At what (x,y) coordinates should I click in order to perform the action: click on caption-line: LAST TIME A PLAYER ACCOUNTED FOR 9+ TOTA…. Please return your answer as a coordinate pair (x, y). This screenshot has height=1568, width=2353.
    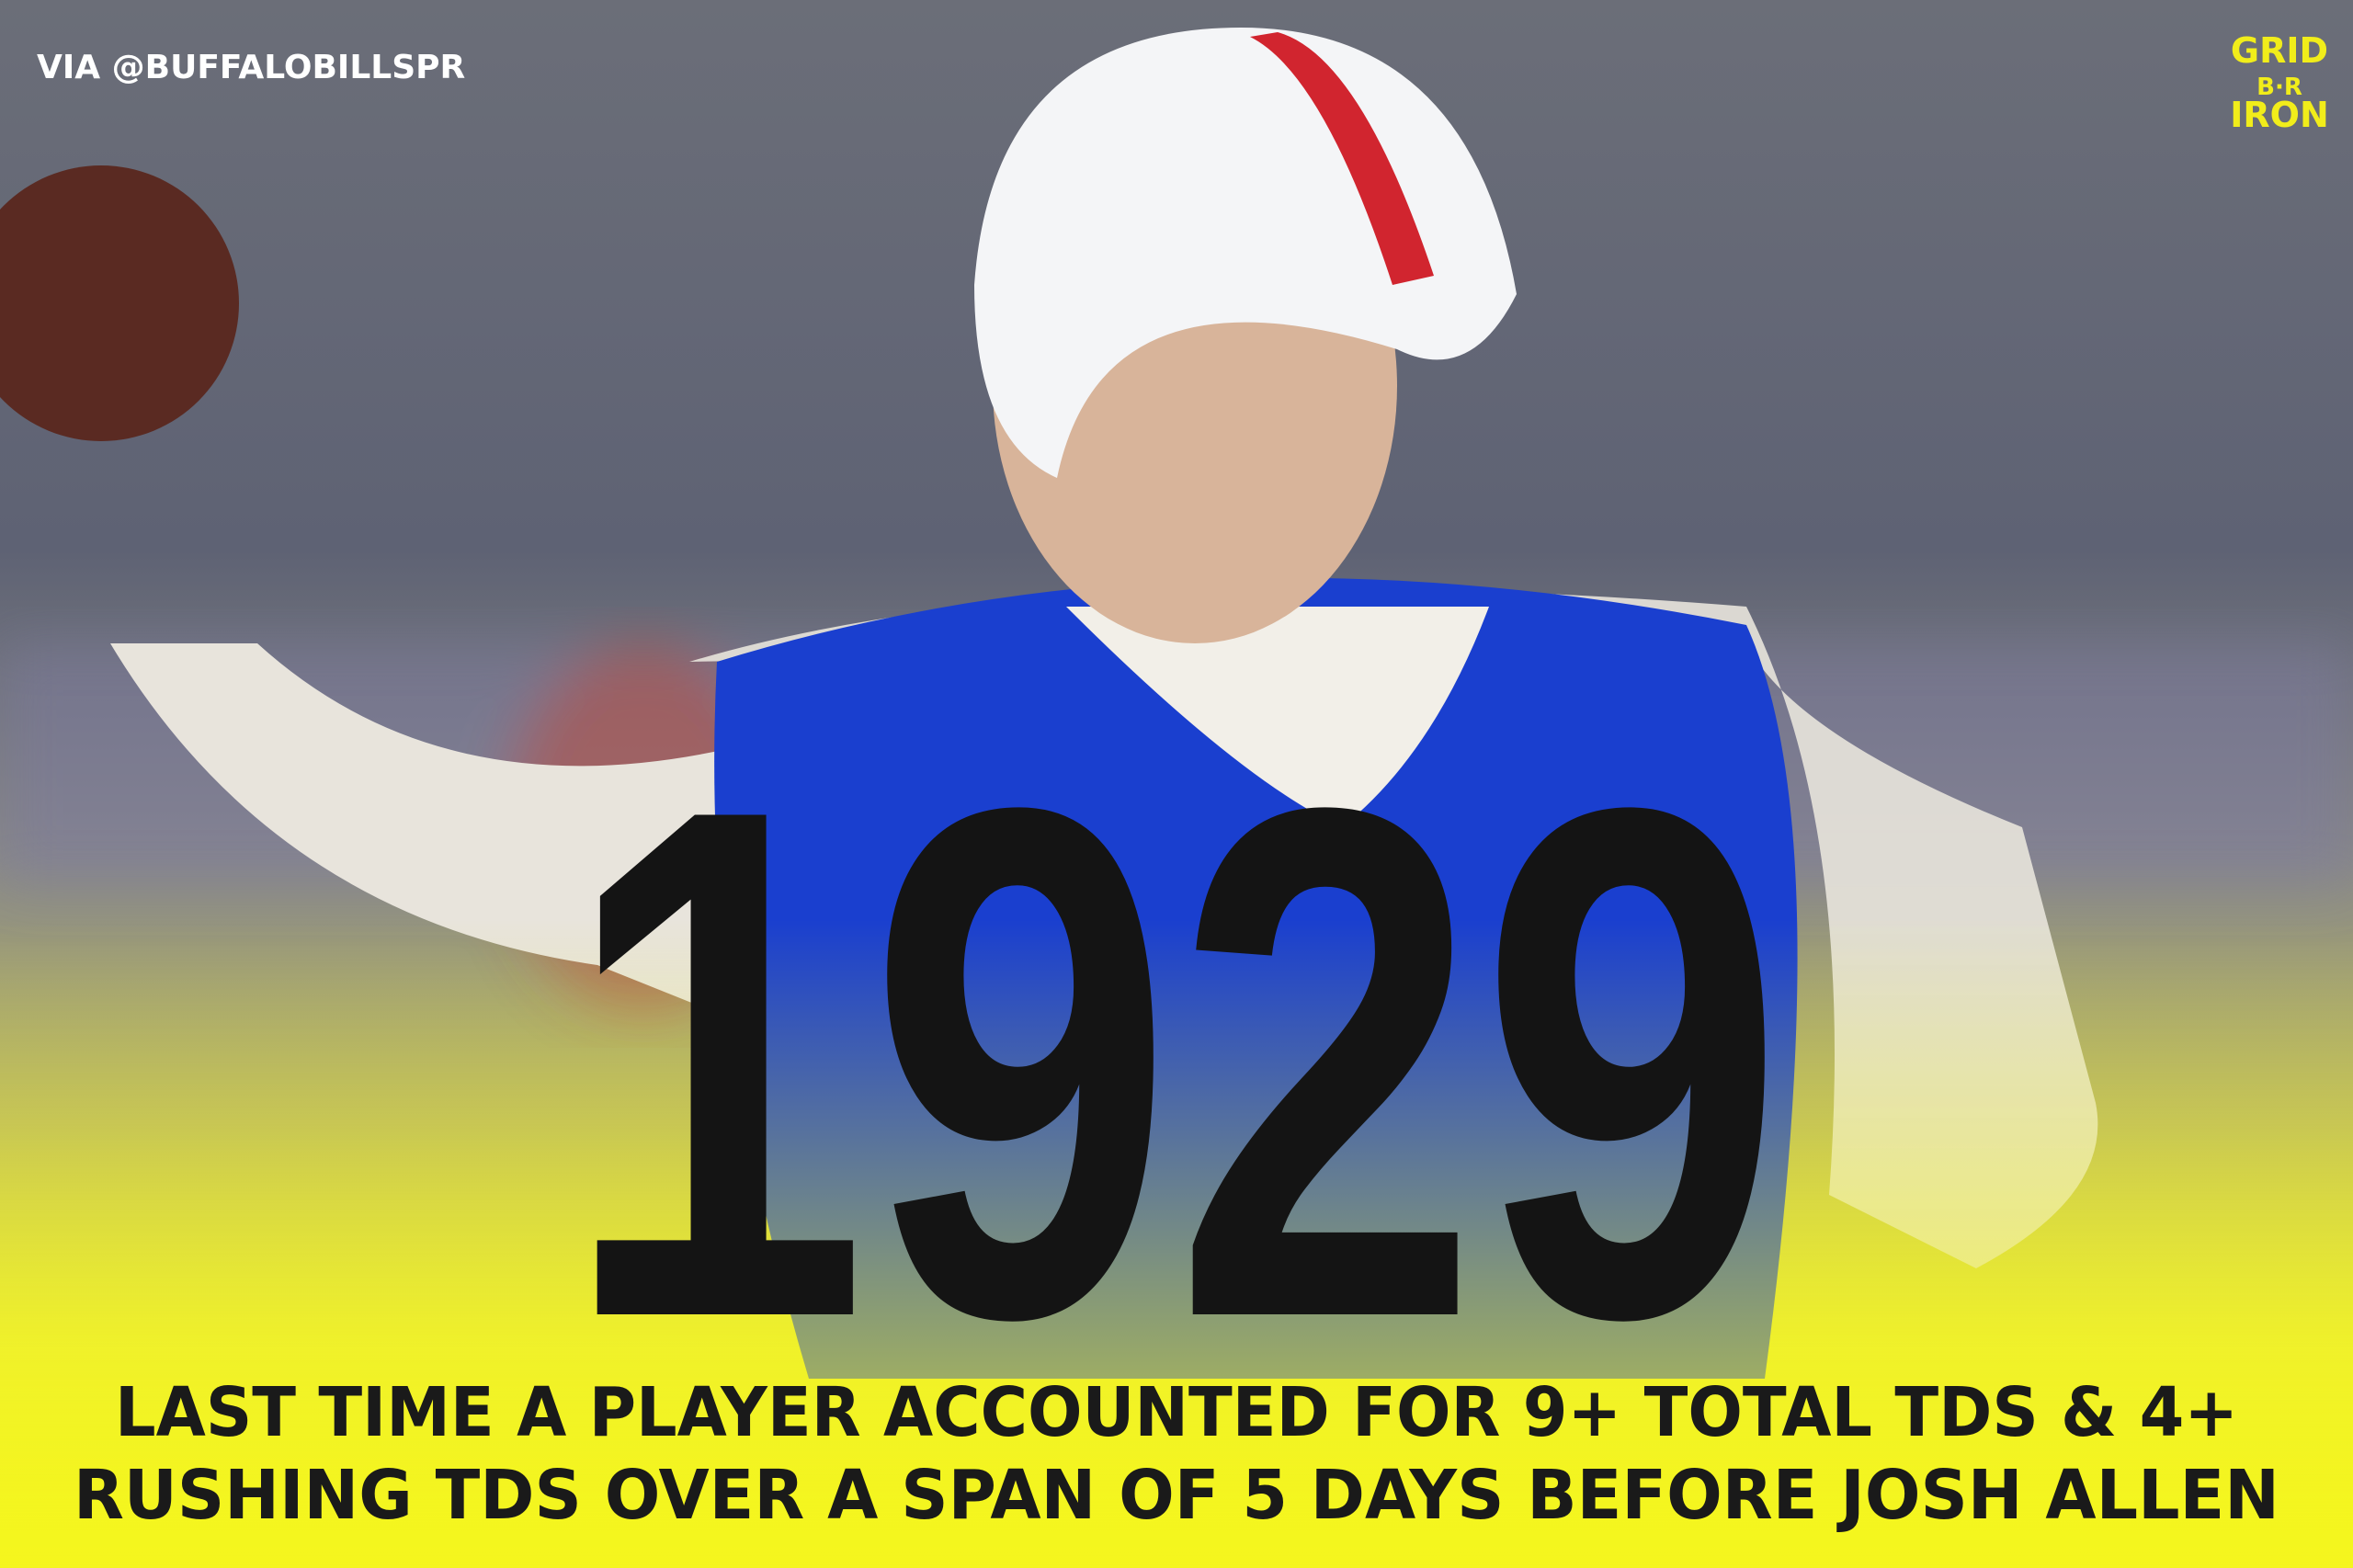
    Looking at the image, I should click on (1176, 1412).